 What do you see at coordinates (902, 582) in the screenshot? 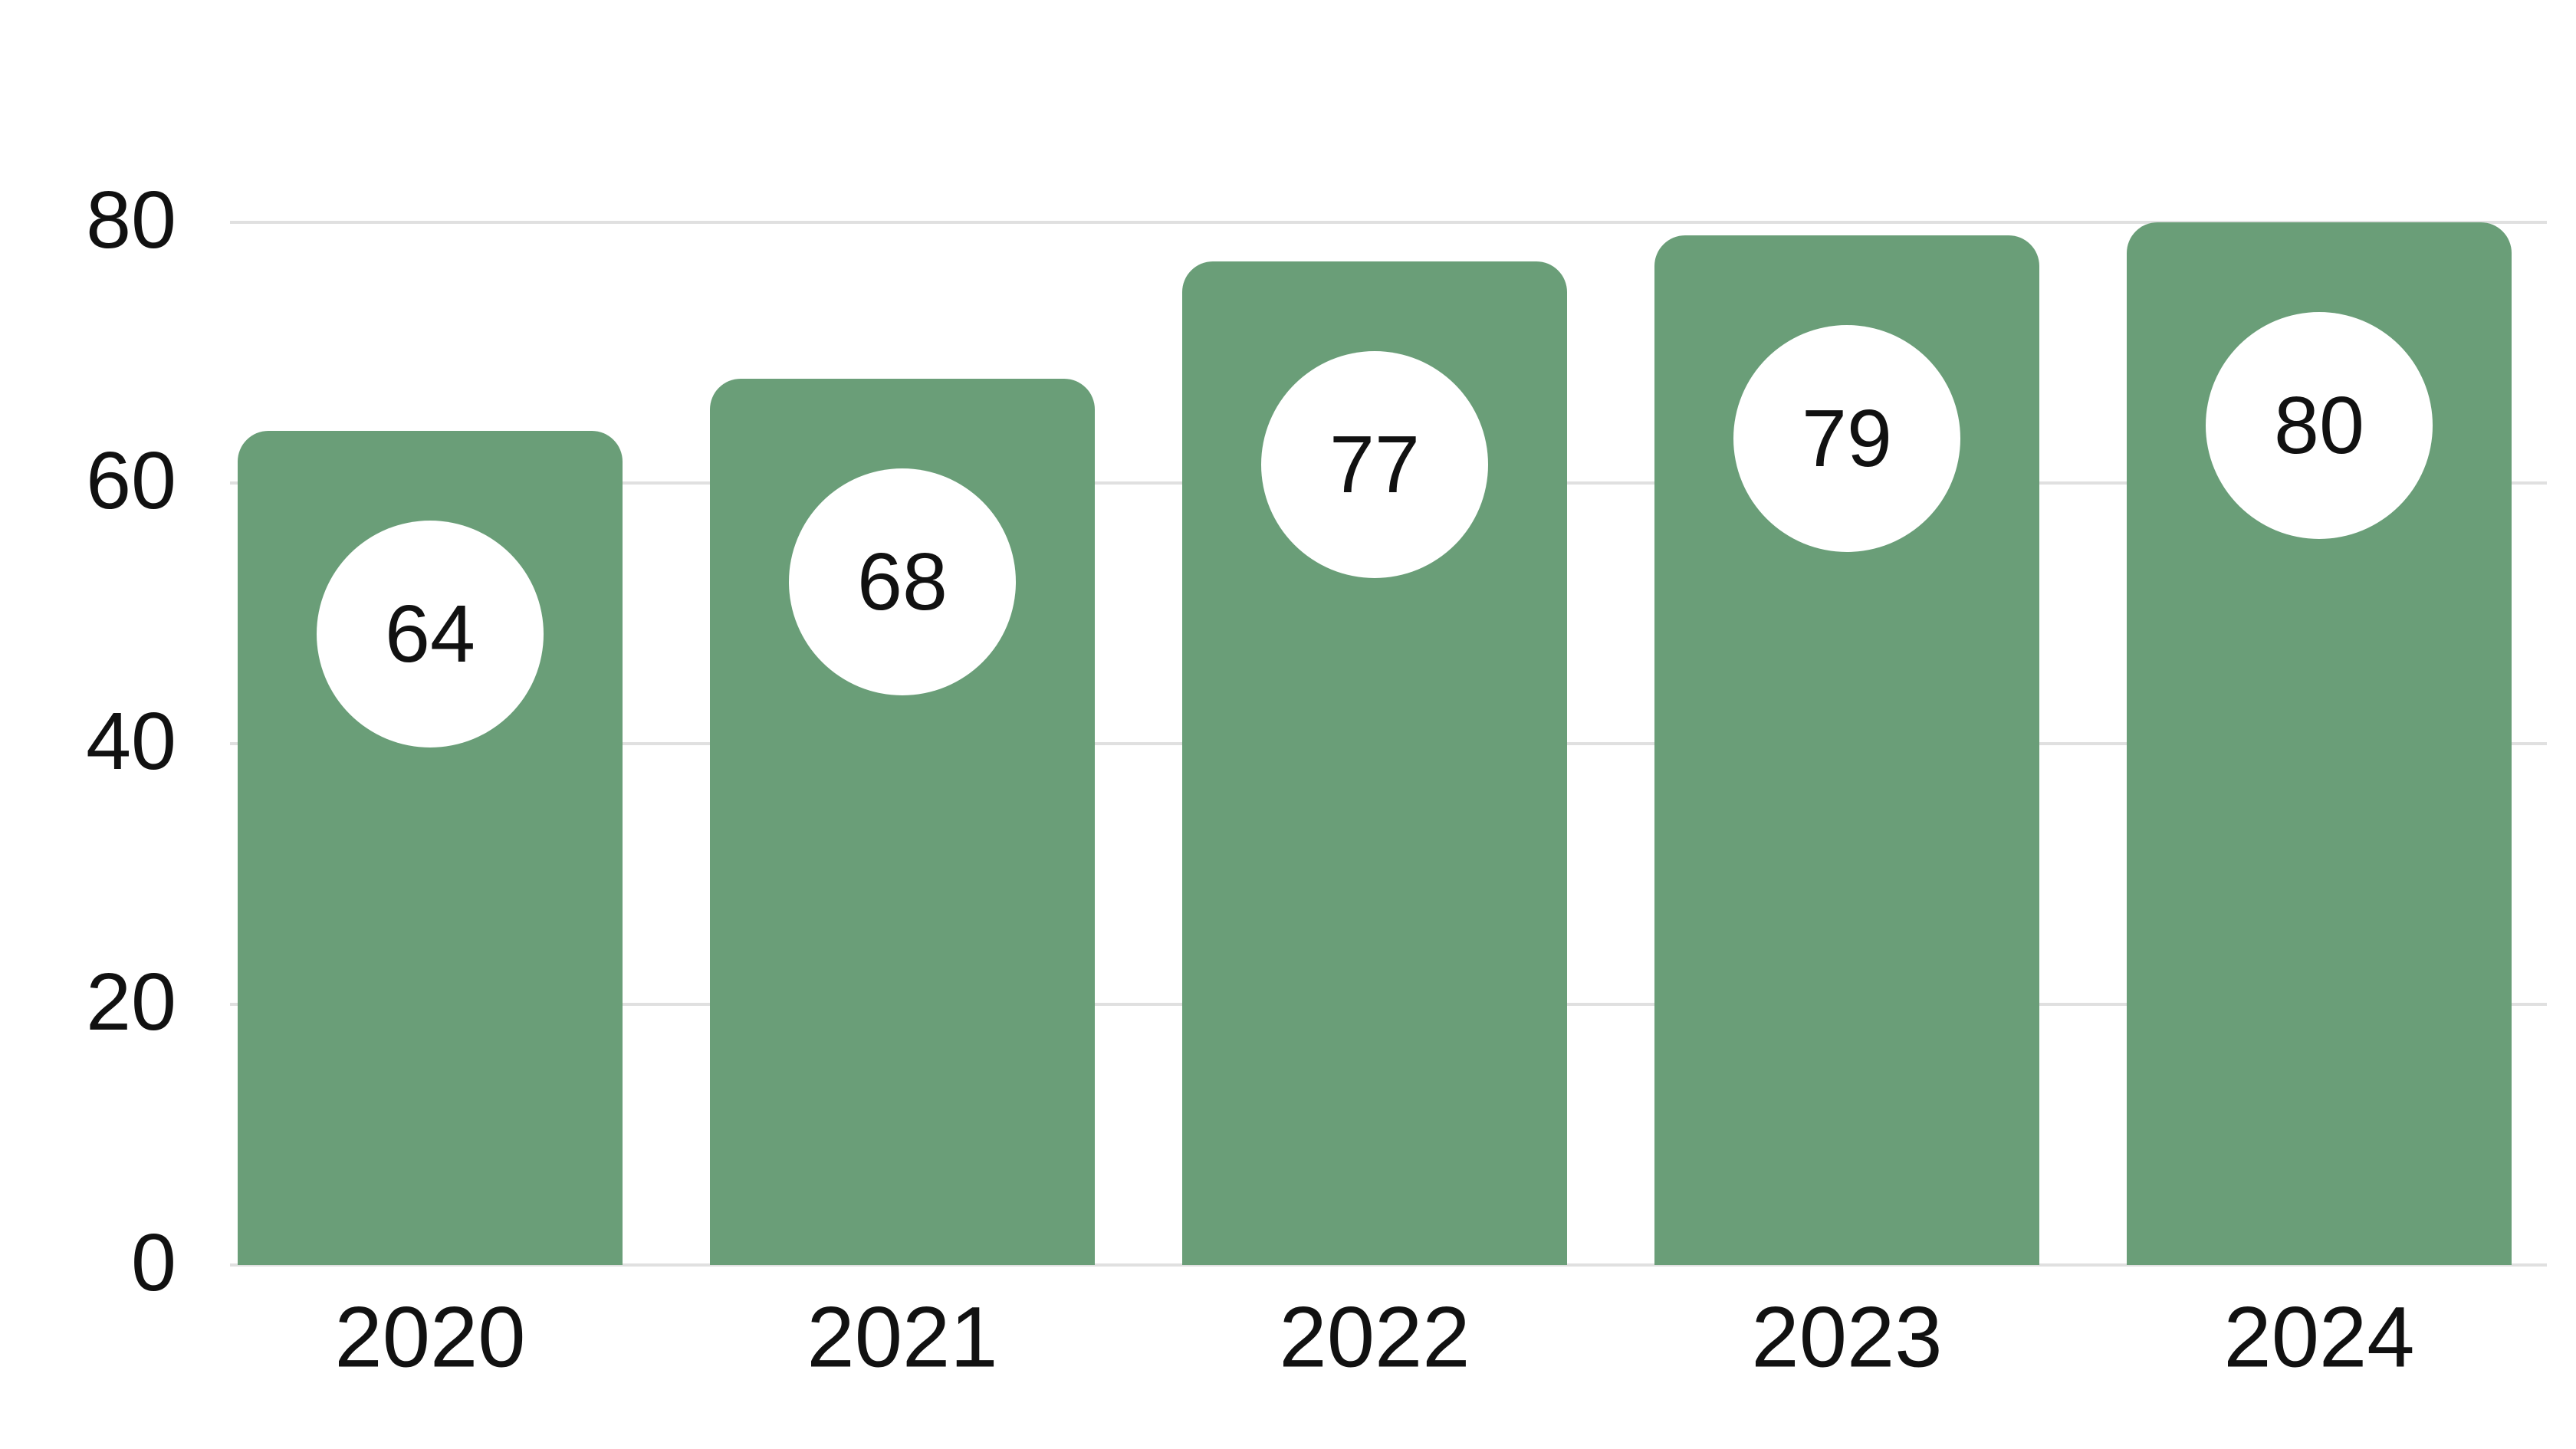
I see `bar-value-bubble: 68` at bounding box center [902, 582].